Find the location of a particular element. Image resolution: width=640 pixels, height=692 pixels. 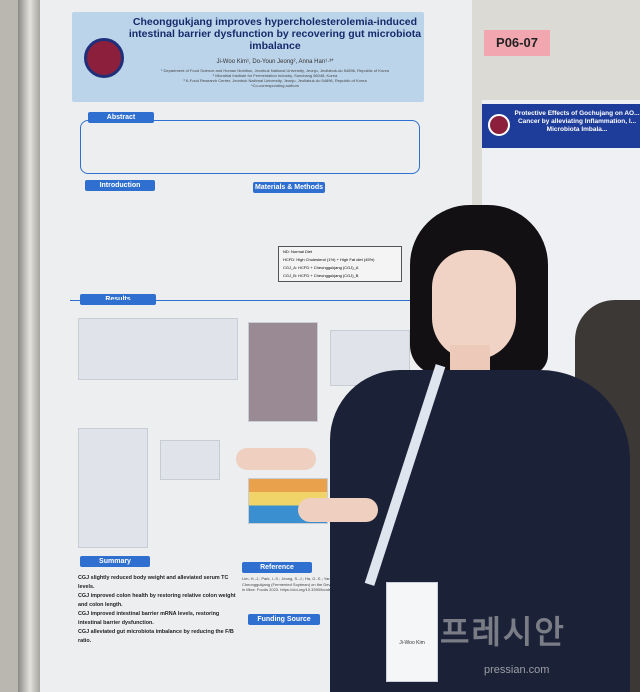

introduction-header: Introduction is located at coordinates (120, 185).